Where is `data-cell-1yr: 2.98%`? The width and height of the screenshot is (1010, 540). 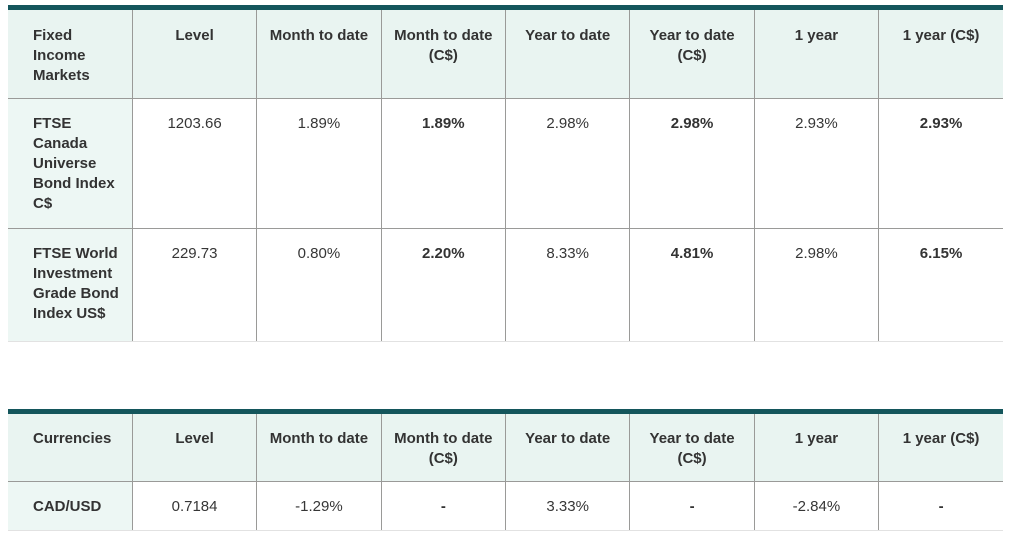 data-cell-1yr: 2.98% is located at coordinates (817, 285).